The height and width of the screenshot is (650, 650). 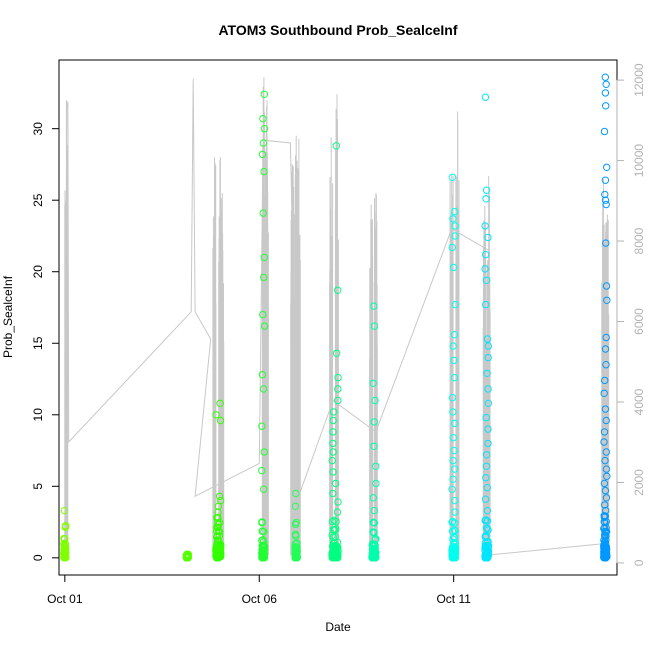 I want to click on y-tick-label: 0, so click(x=38, y=557).